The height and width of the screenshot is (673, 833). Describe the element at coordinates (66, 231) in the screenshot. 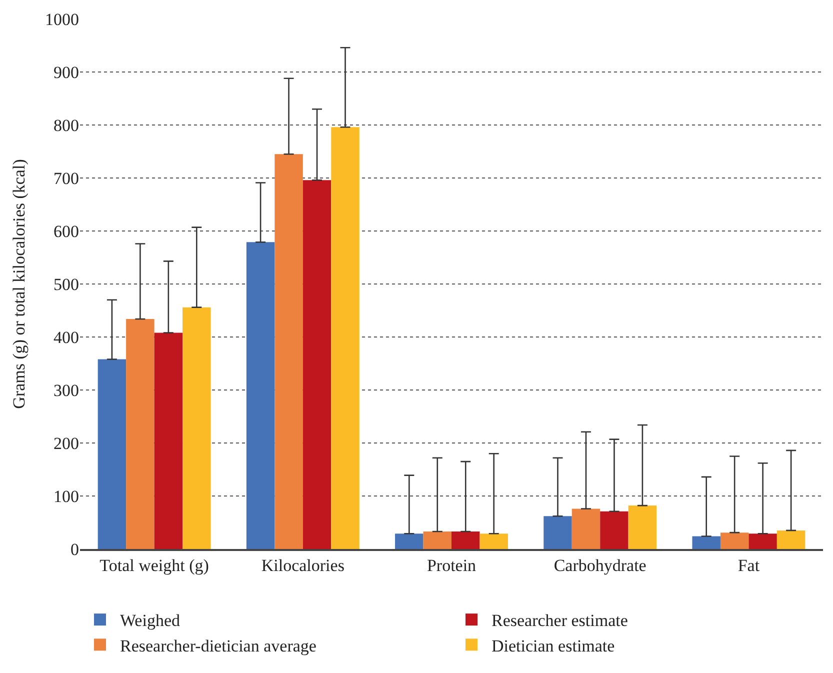

I see `y-tick-label: 600` at that location.